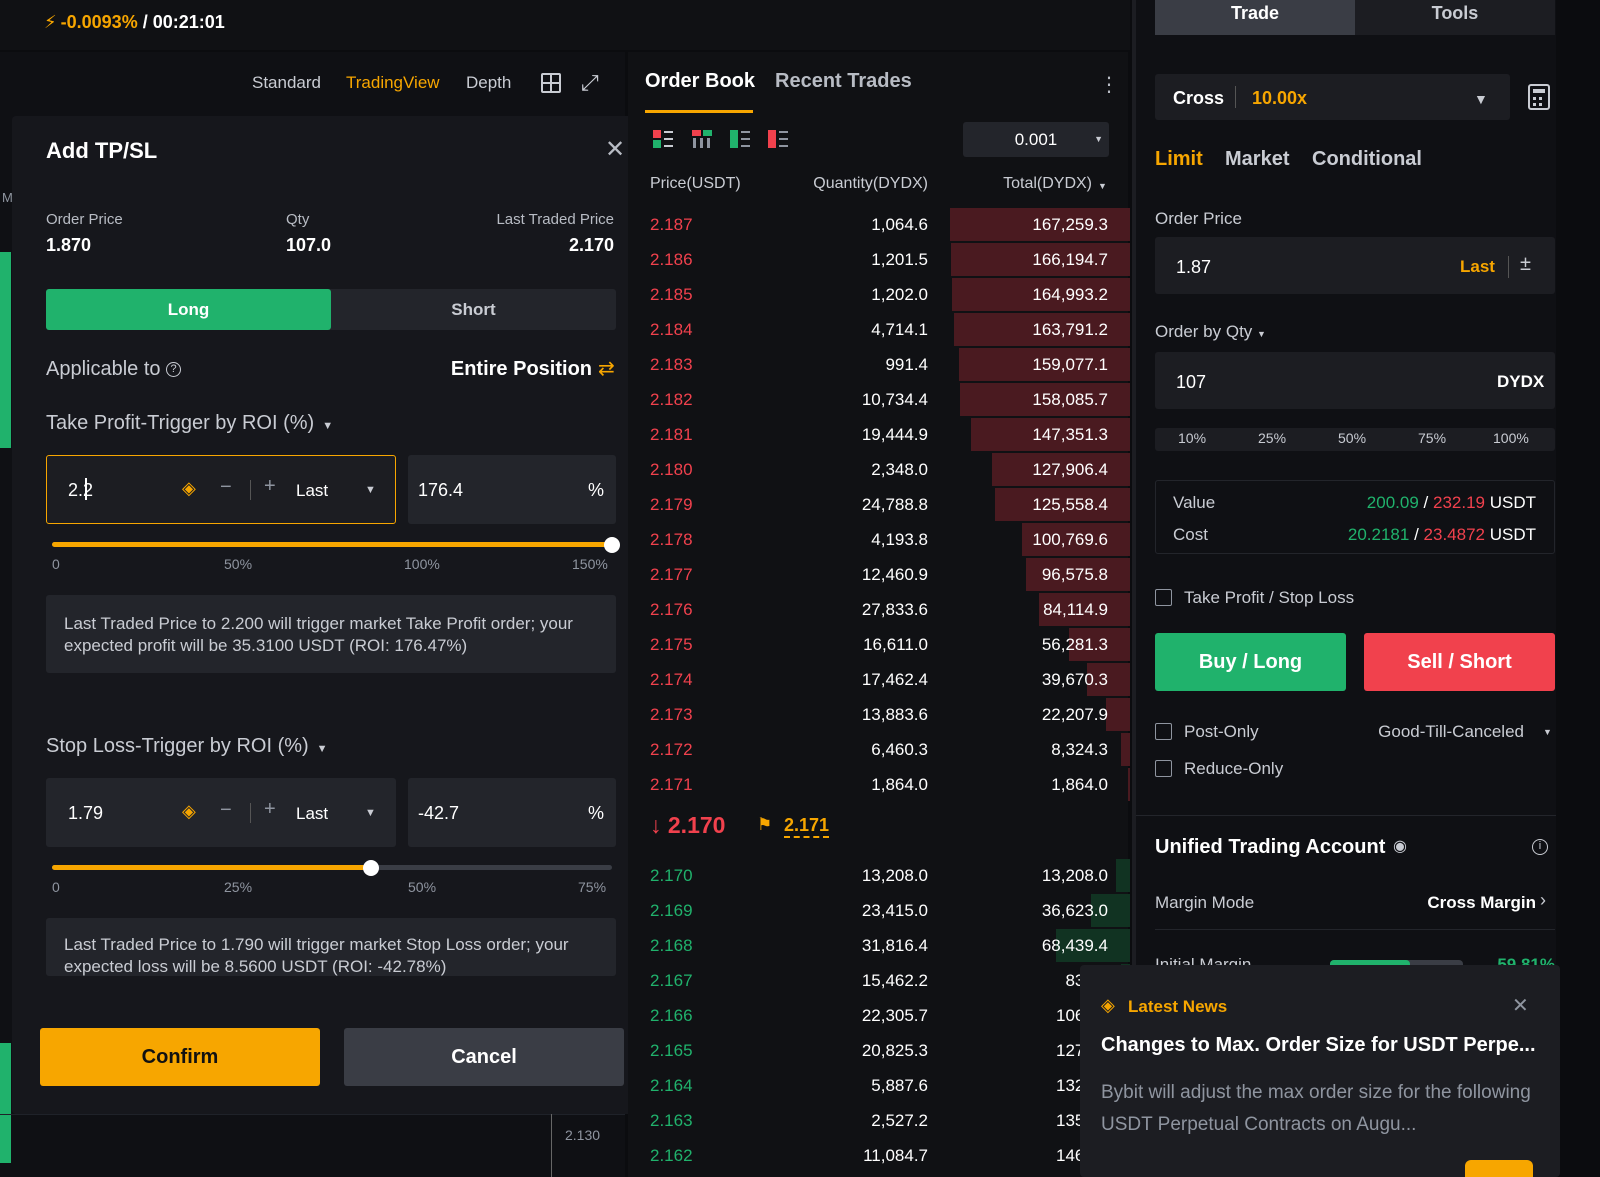 The width and height of the screenshot is (1600, 1177). Describe the element at coordinates (1257, 159) in the screenshot. I see `tab-market: Market` at that location.